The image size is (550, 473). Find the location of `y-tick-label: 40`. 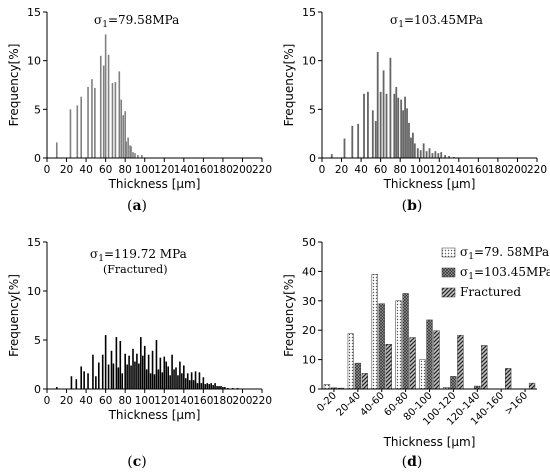

y-tick-label: 40 is located at coordinates (309, 271).